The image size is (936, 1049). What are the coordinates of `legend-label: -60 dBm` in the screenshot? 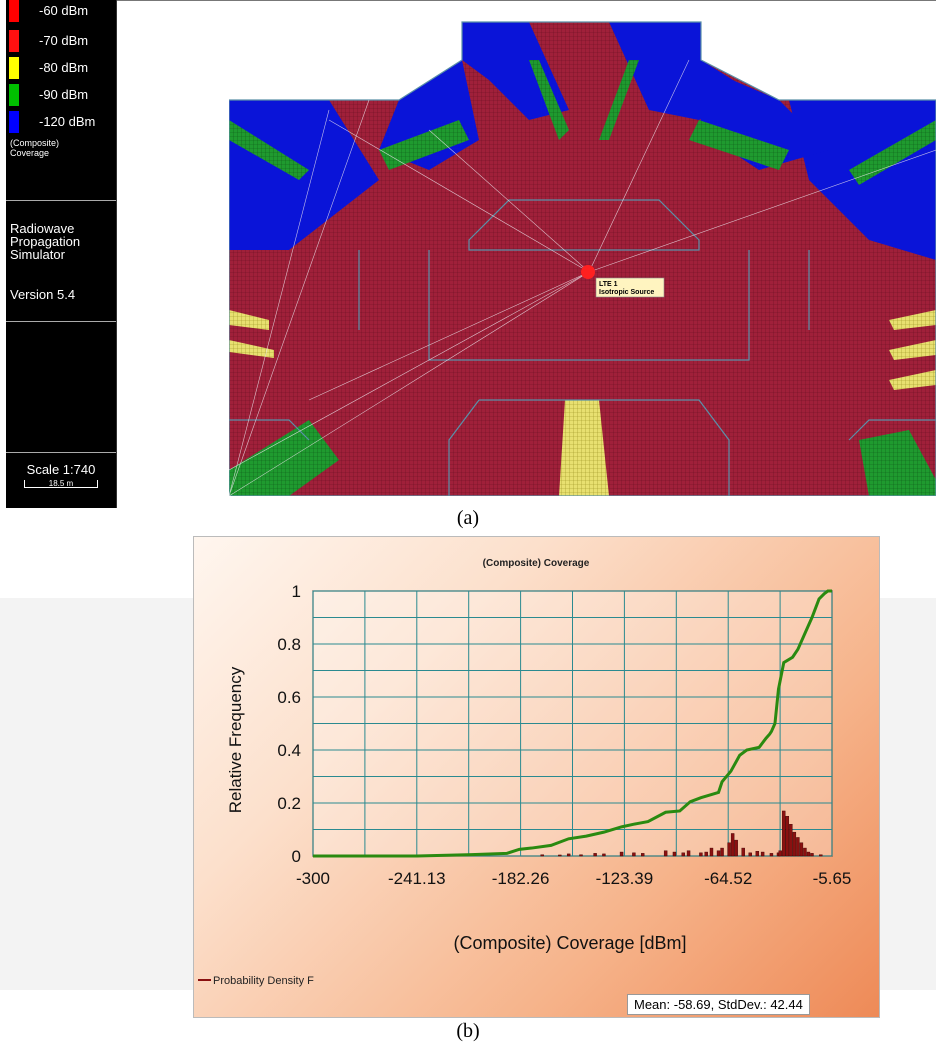 It's located at (64, 10).